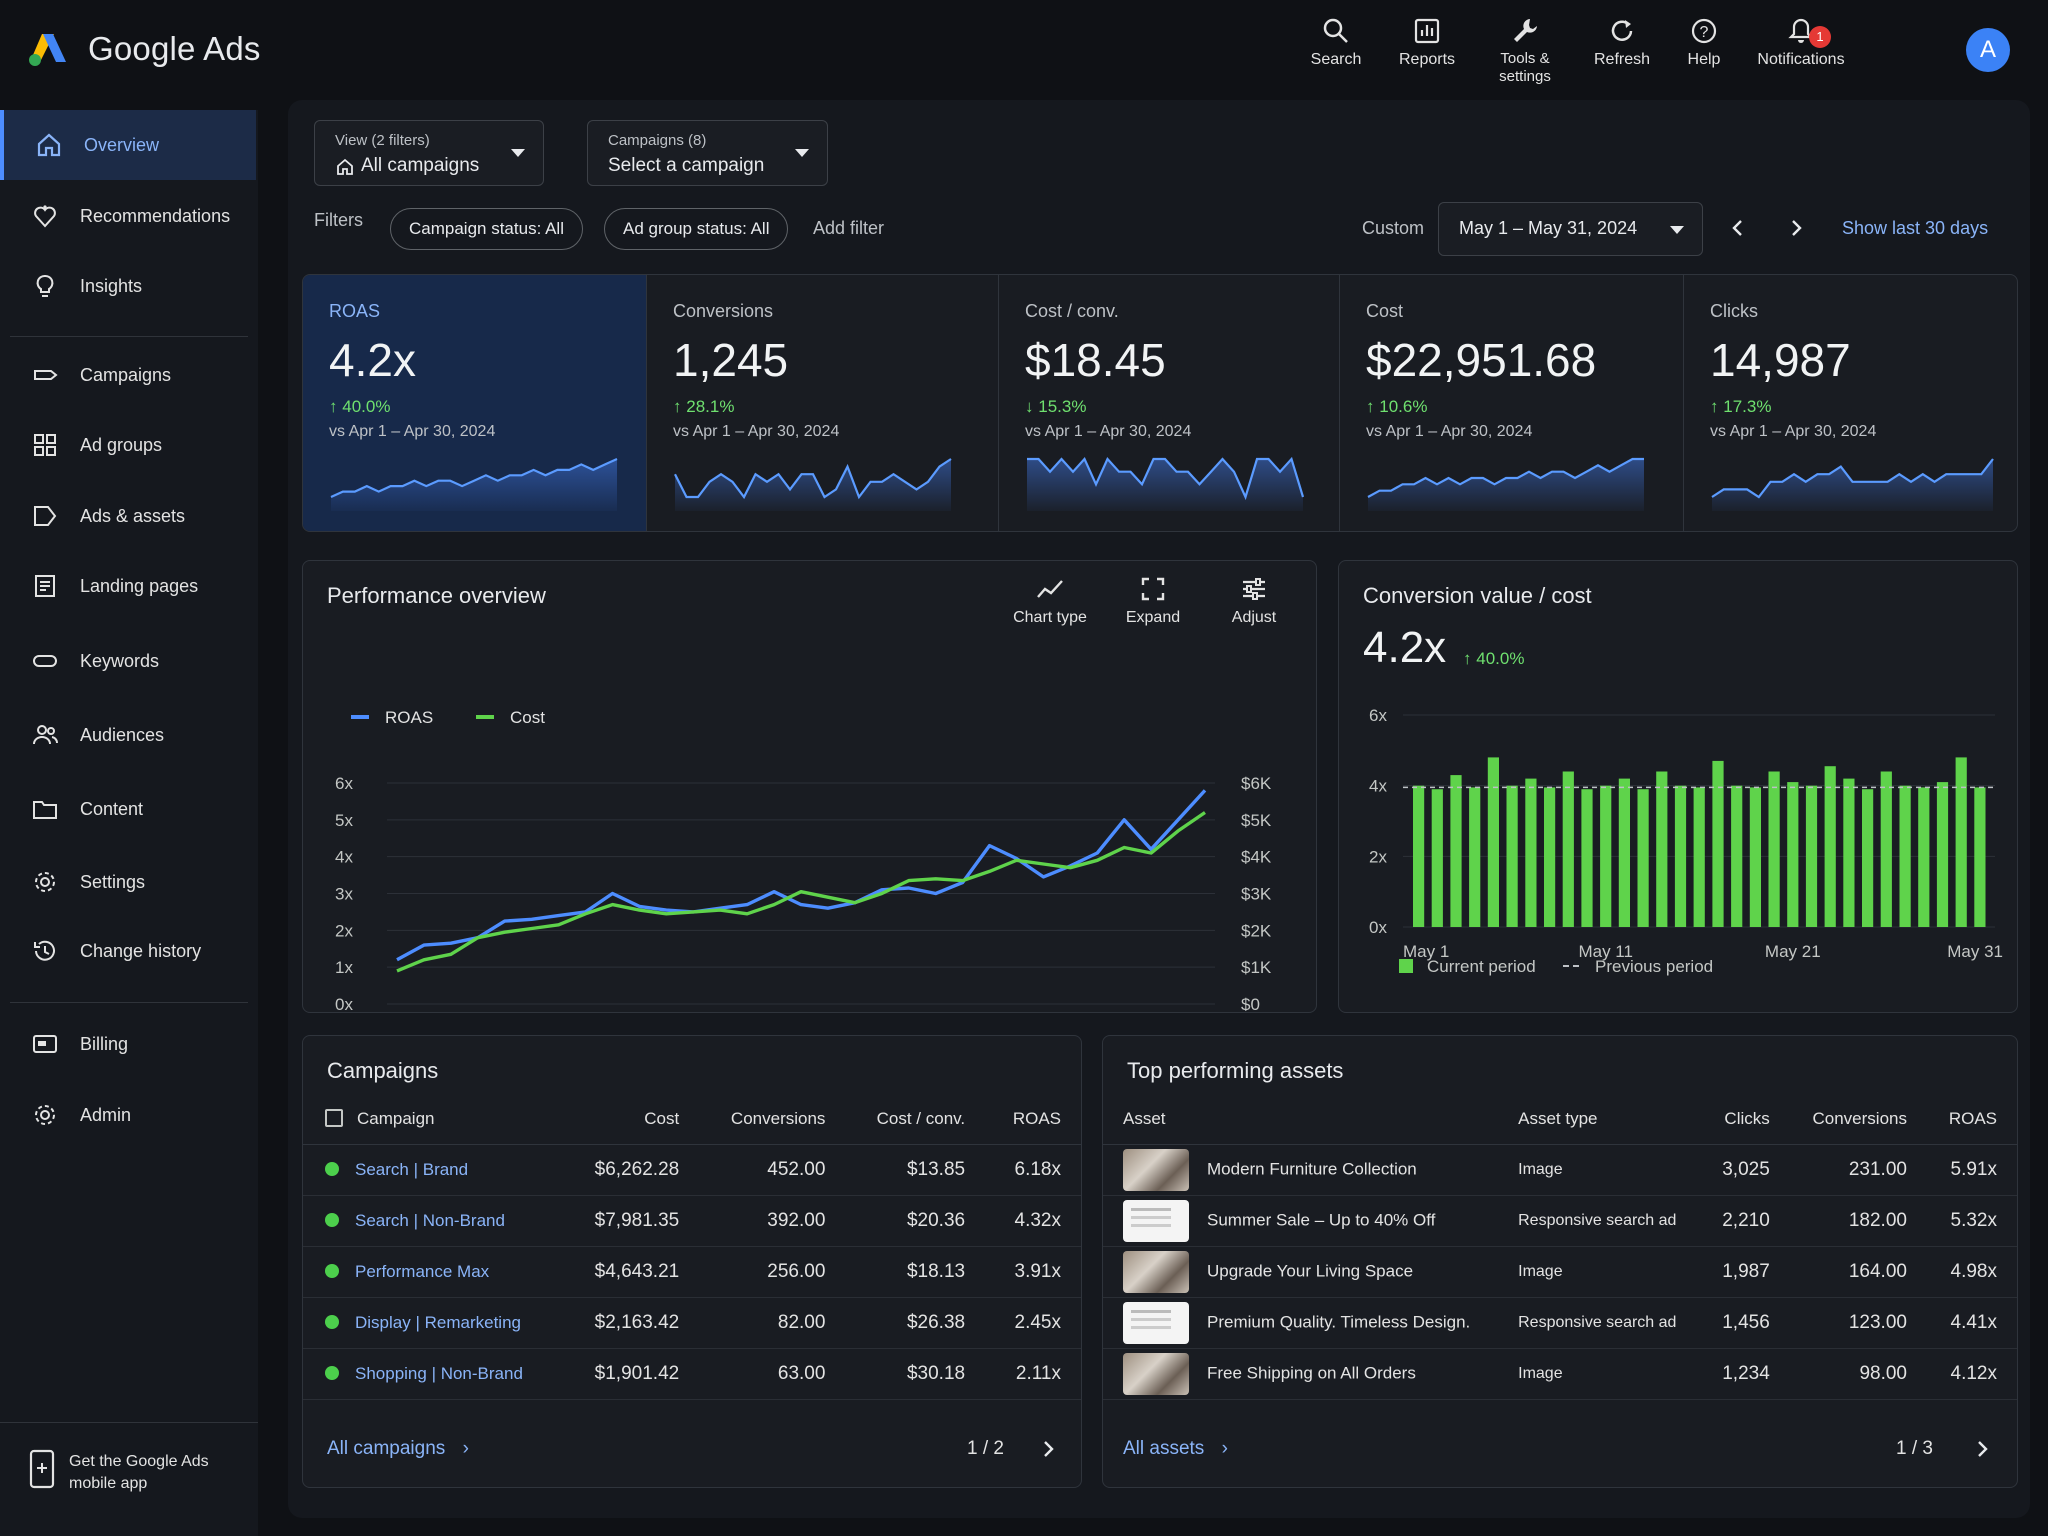 This screenshot has width=2048, height=1536. Describe the element at coordinates (1301, 1119) in the screenshot. I see `column-header-asset: Asset` at that location.